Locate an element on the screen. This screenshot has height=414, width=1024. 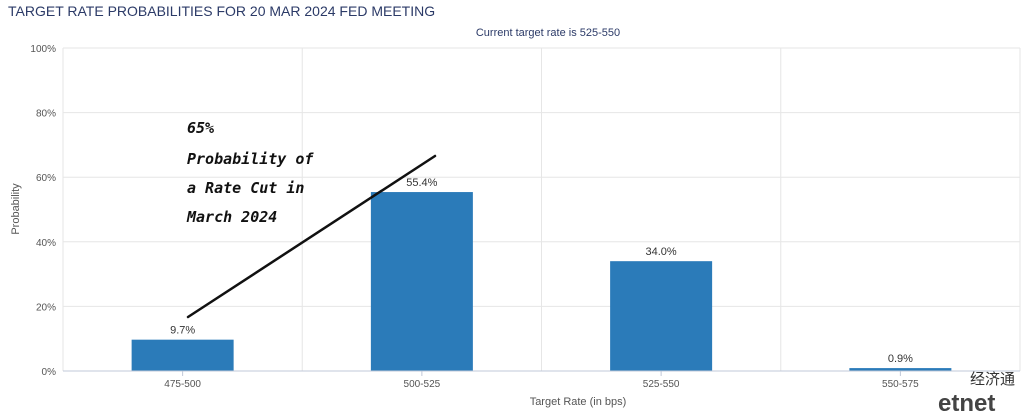
chart-subtitle: Current target rate is 525-550 is located at coordinates (548, 33).